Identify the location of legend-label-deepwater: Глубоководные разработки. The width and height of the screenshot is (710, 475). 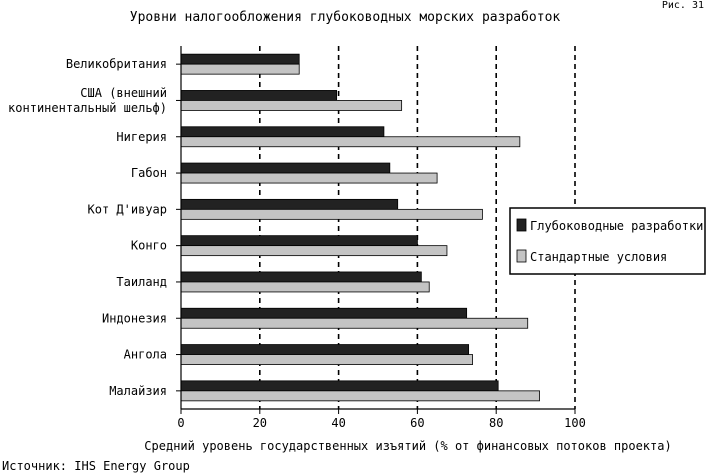
(616, 226).